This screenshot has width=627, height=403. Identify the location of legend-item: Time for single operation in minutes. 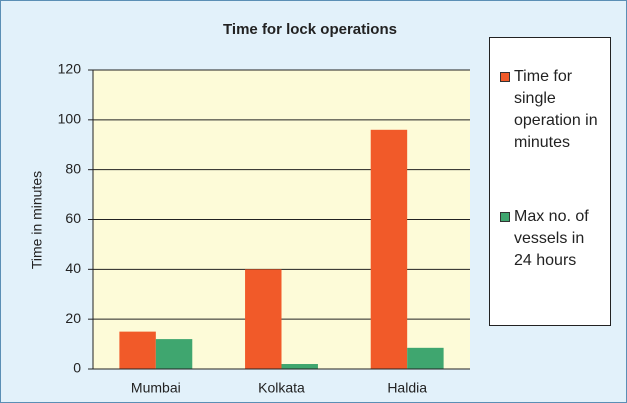
(554, 110).